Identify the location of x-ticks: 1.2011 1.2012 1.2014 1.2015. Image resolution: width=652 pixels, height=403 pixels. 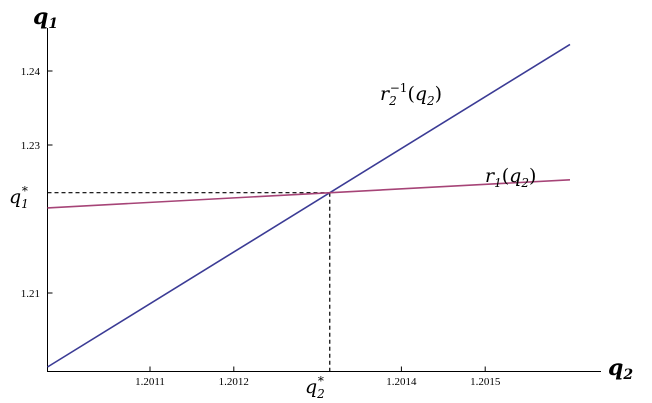
(318, 377).